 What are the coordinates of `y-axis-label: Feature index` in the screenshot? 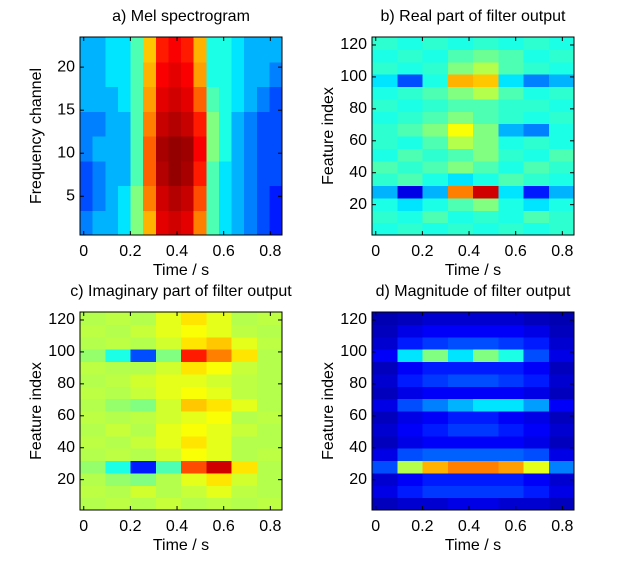 It's located at (36, 411).